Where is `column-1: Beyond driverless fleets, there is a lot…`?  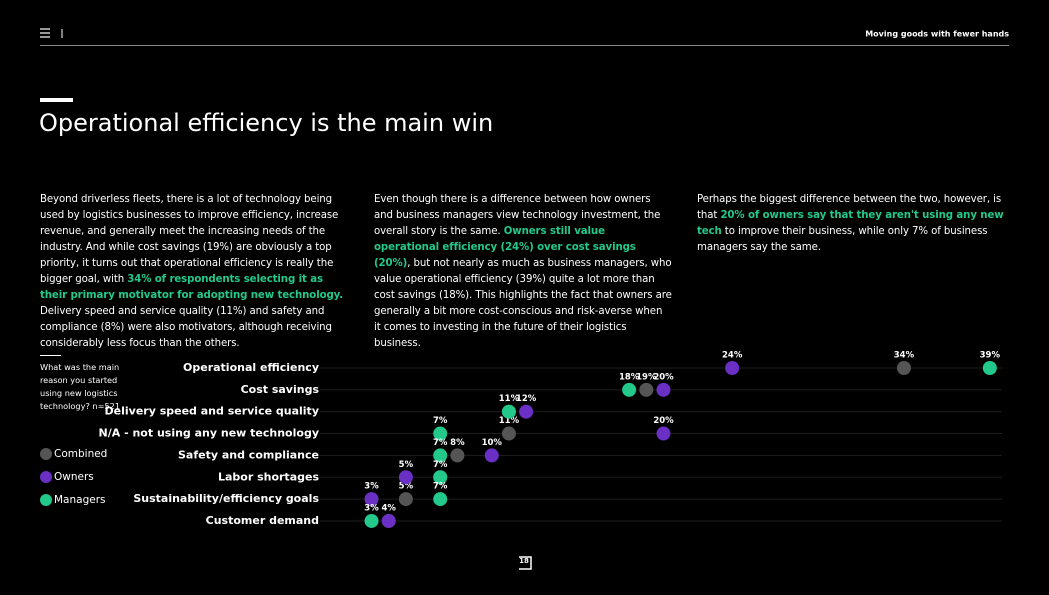 column-1: Beyond driverless fleets, there is a lot… is located at coordinates (196, 272).